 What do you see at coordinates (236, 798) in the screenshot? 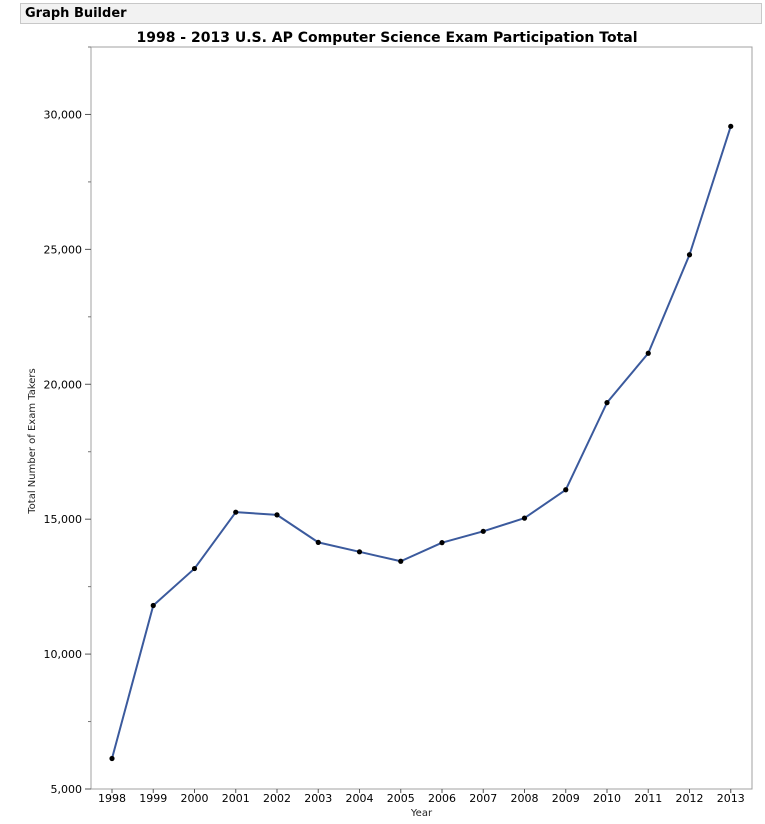
I see `x-tick-label: 2001` at bounding box center [236, 798].